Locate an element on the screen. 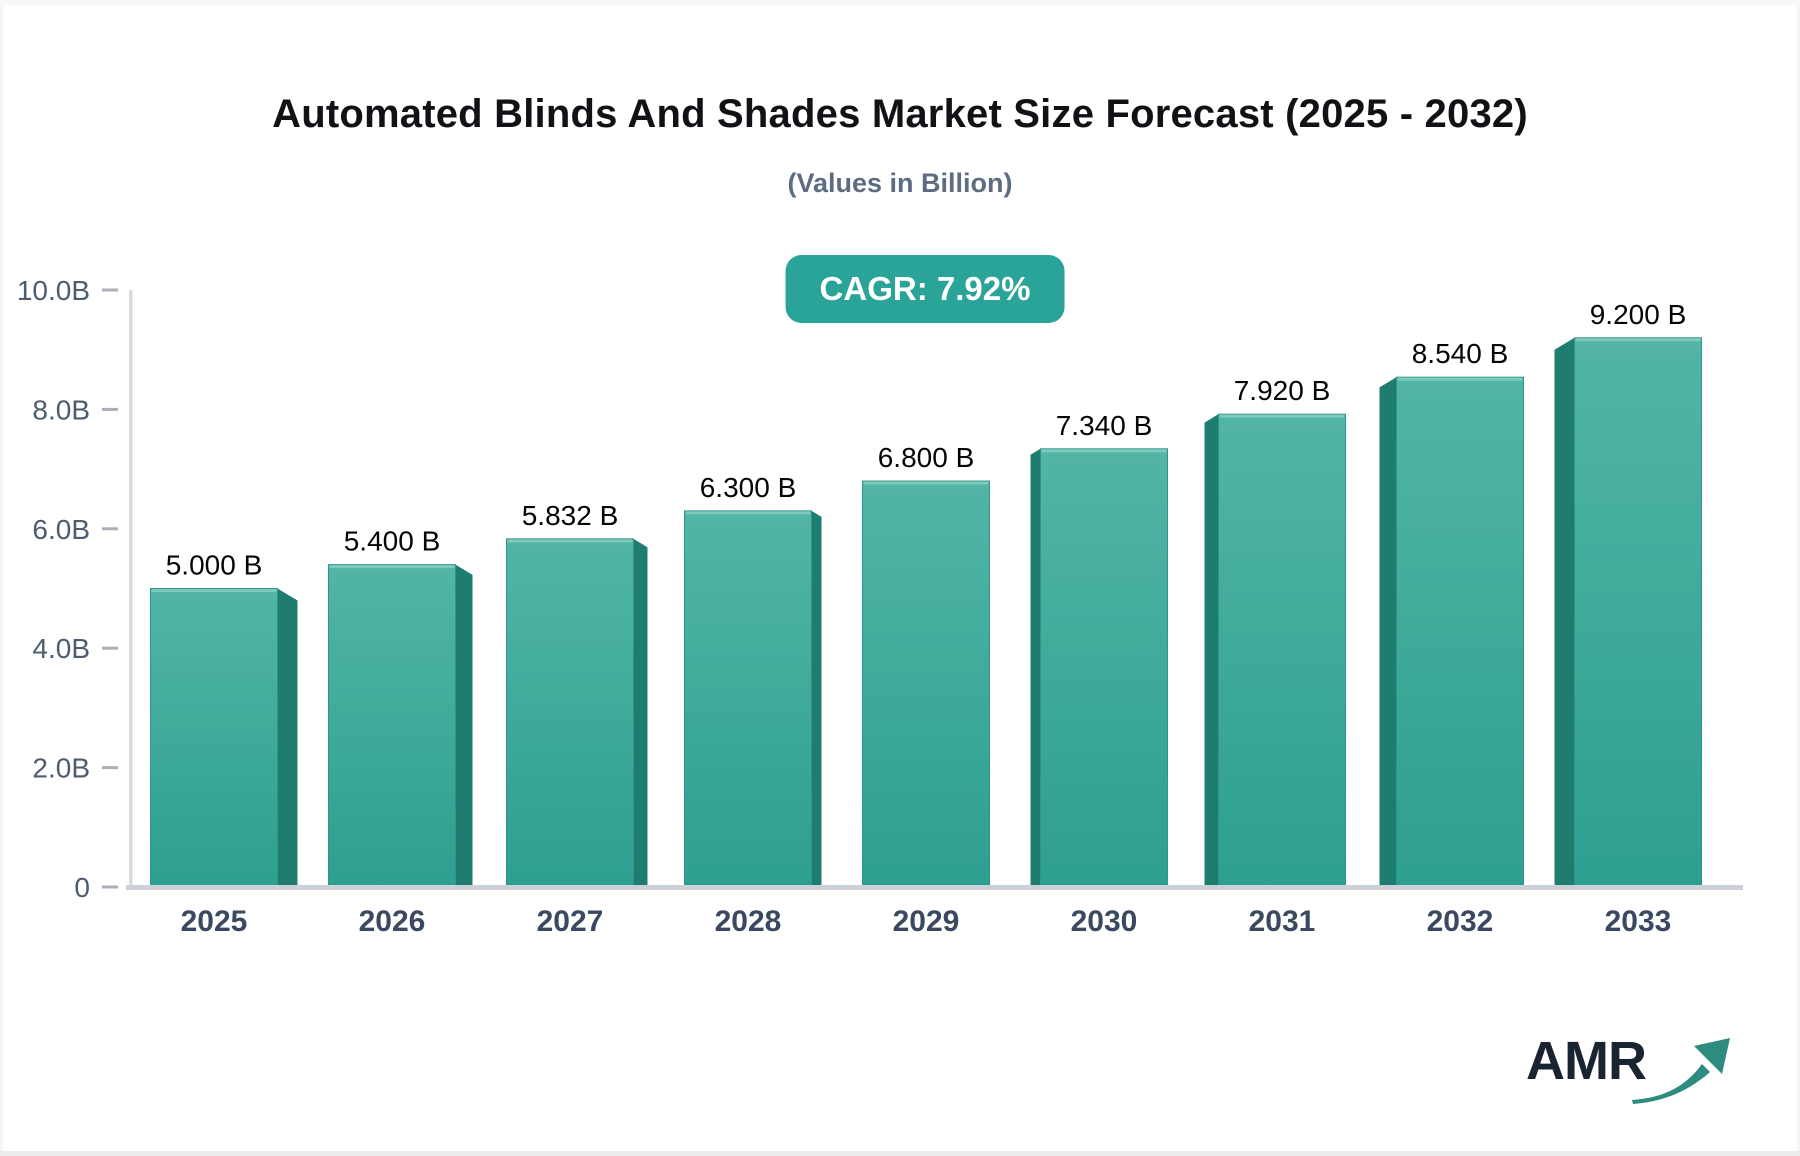 Image resolution: width=1800 pixels, height=1156 pixels. x-tick-label-2030: 2030 is located at coordinates (1104, 921).